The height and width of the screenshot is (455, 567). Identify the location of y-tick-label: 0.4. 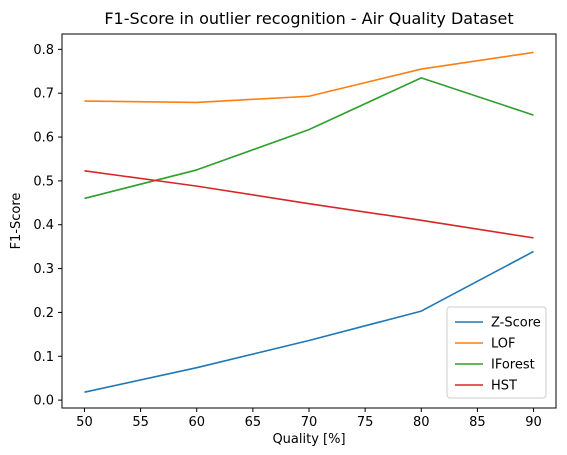
(43, 225).